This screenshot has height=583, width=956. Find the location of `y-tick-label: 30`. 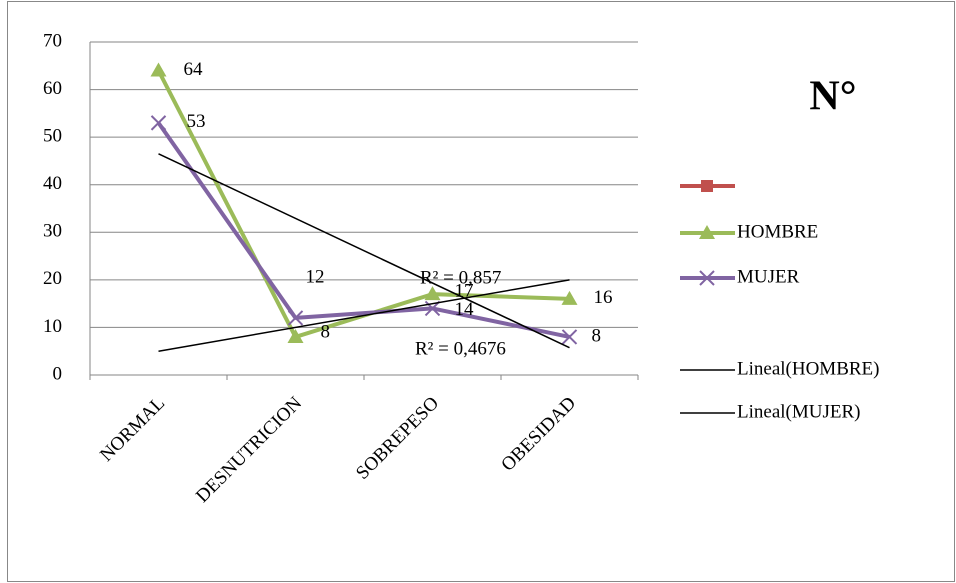

y-tick-label: 30 is located at coordinates (52, 231).